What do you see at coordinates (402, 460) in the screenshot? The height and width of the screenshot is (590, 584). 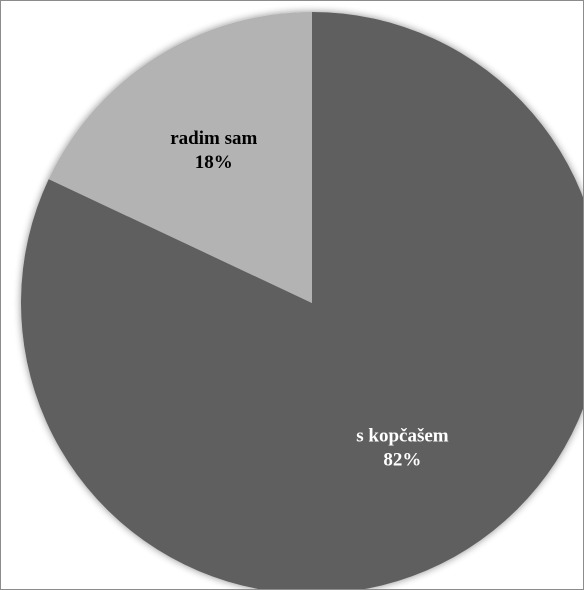 I see `pie-slice-value-0: 82%` at bounding box center [402, 460].